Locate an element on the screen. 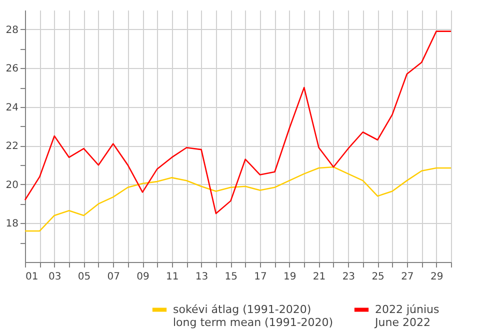 The height and width of the screenshot is (336, 480). y-tick-label: 18 is located at coordinates (12, 224).